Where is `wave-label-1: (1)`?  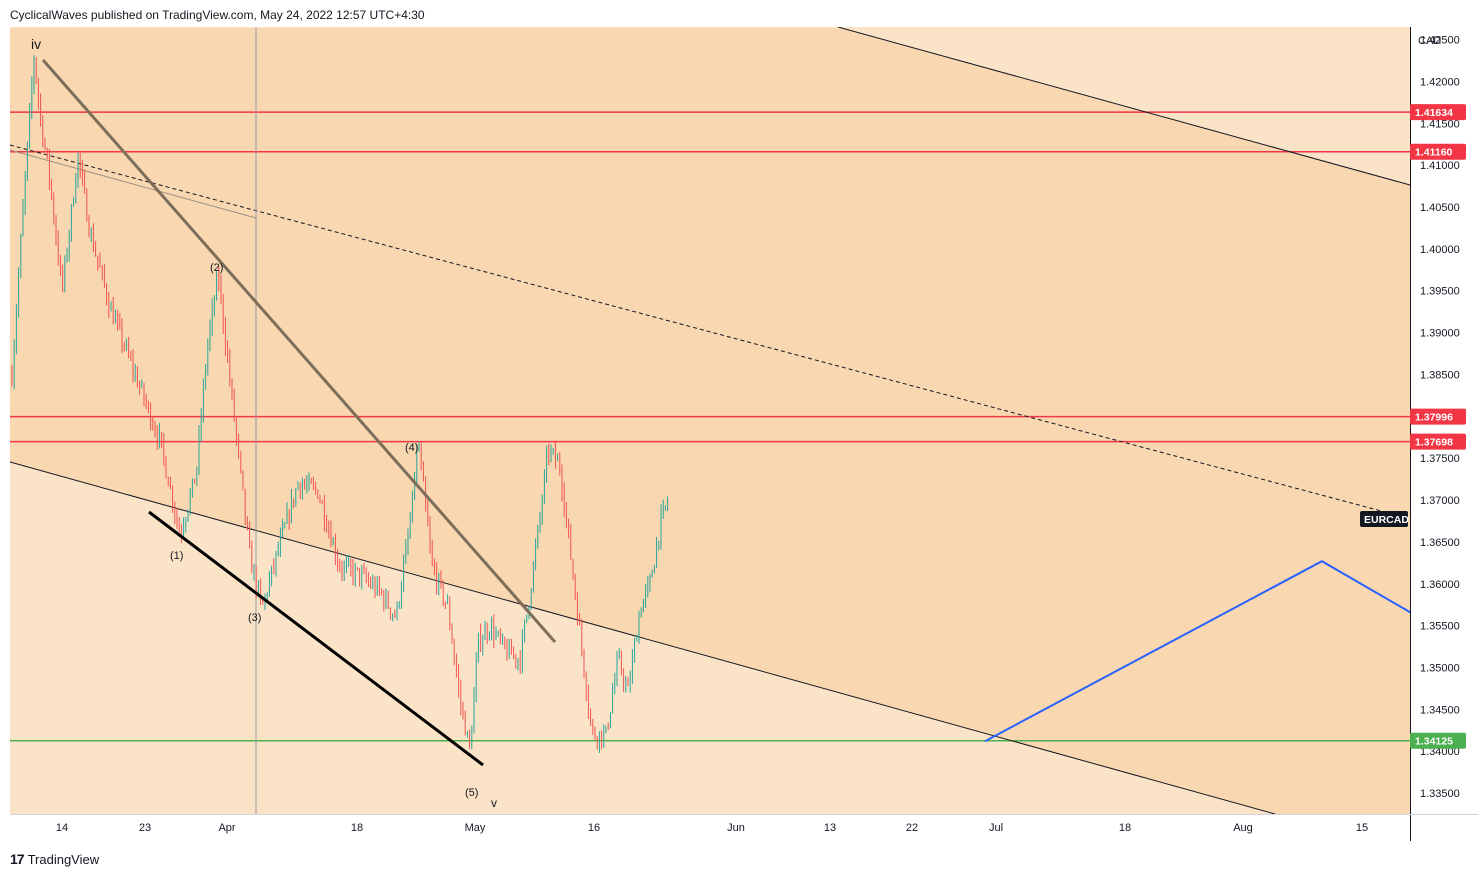 wave-label-1: (1) is located at coordinates (176, 556).